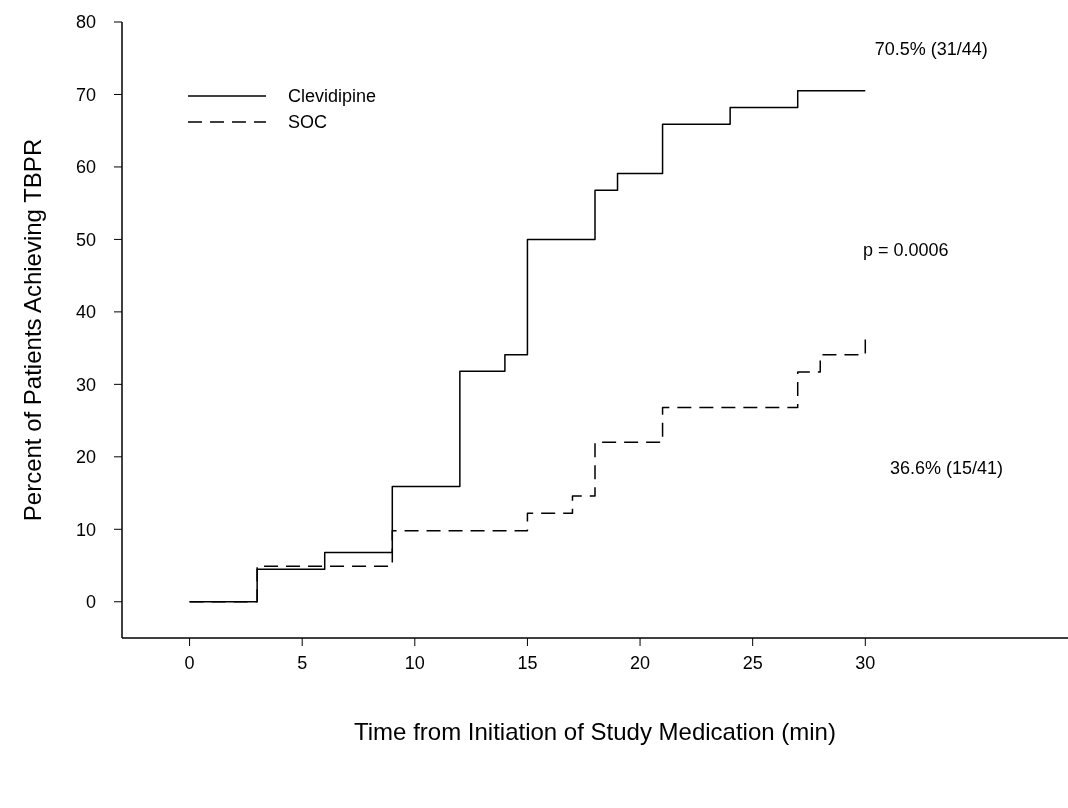  What do you see at coordinates (640, 662) in the screenshot?
I see `x-tick-label: 20` at bounding box center [640, 662].